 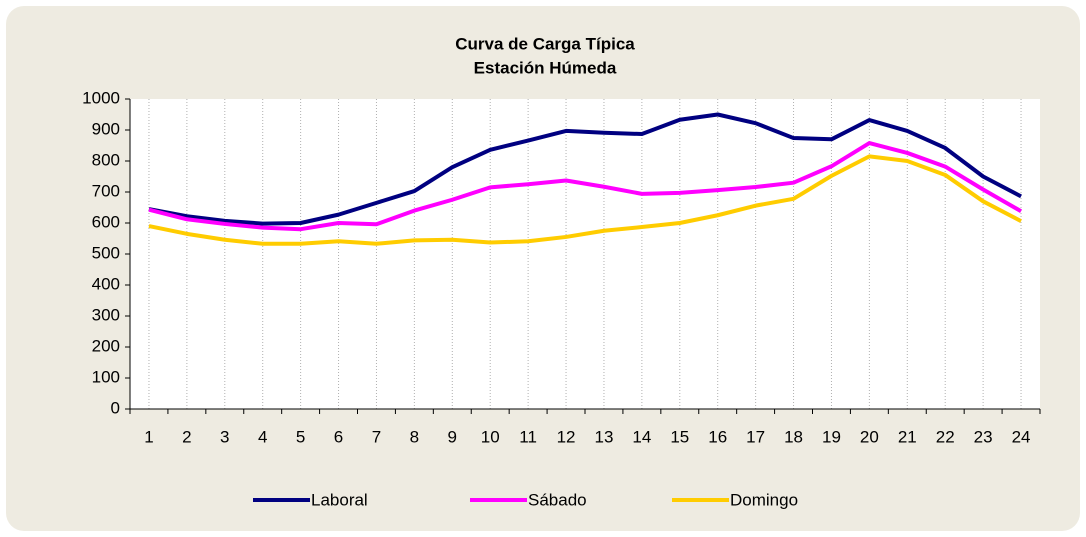 What do you see at coordinates (101, 97) in the screenshot?
I see `y-tick-label: 1000` at bounding box center [101, 97].